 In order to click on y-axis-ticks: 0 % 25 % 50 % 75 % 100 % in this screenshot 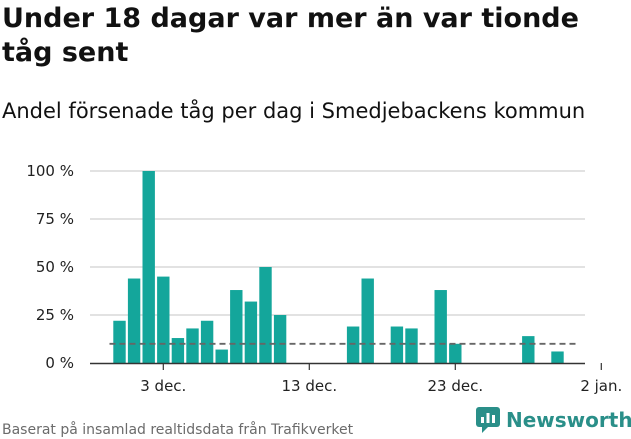, I will do `click(50, 267)`.